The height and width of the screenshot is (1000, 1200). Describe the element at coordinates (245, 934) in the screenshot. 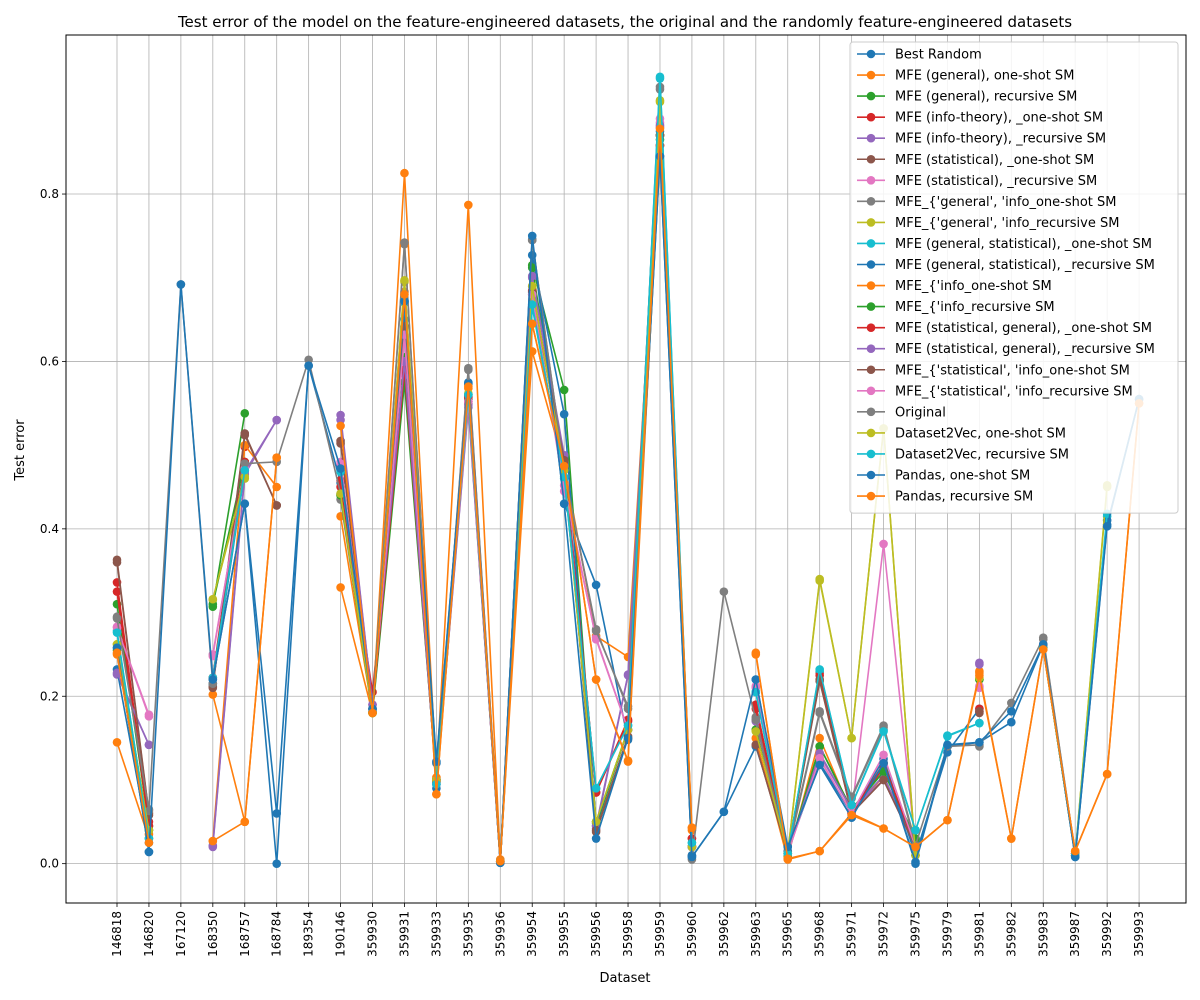

I see `x-tick-label: 168757` at that location.